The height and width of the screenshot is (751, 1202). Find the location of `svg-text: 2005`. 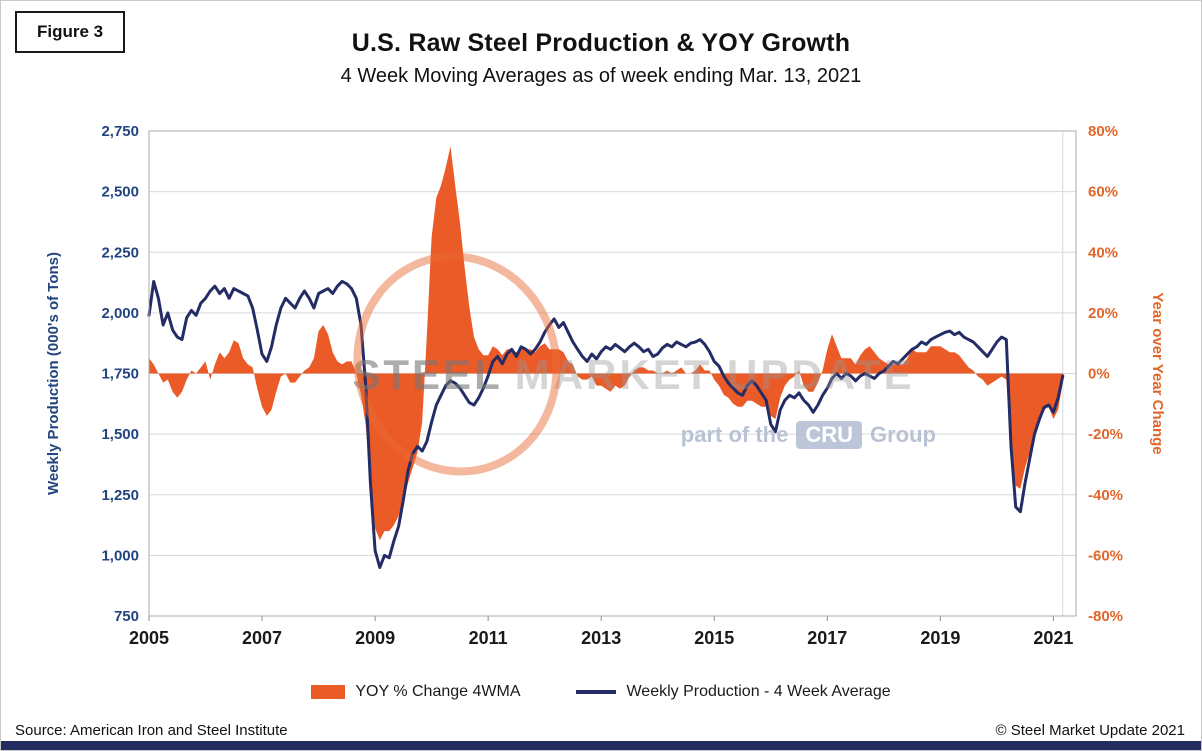

svg-text: 2005 is located at coordinates (149, 638).